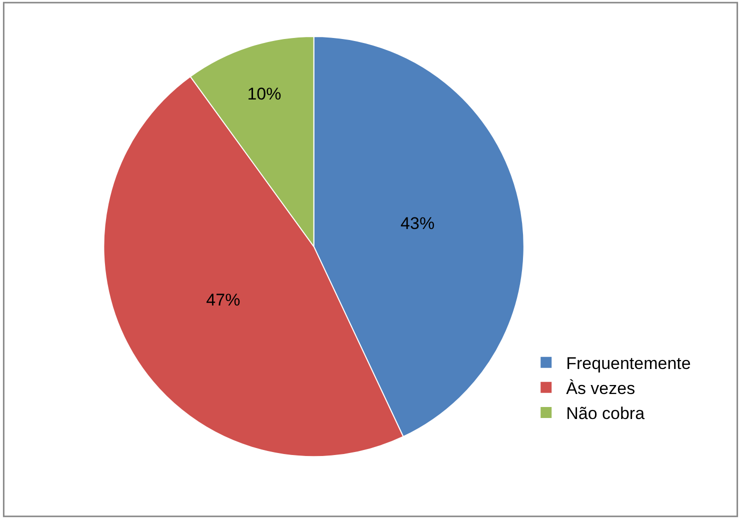 The image size is (741, 519). I want to click on legend-label: Às vezes, so click(601, 388).